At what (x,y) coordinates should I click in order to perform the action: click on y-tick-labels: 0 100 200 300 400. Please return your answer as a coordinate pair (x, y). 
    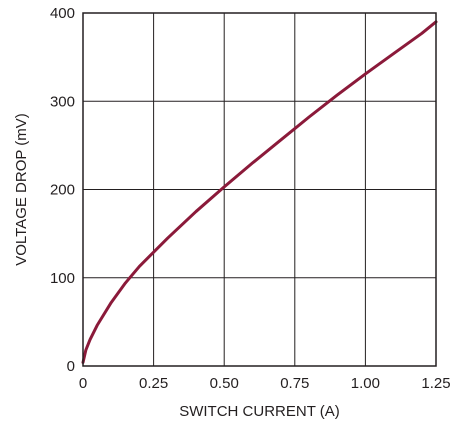
    Looking at the image, I should click on (62, 190).